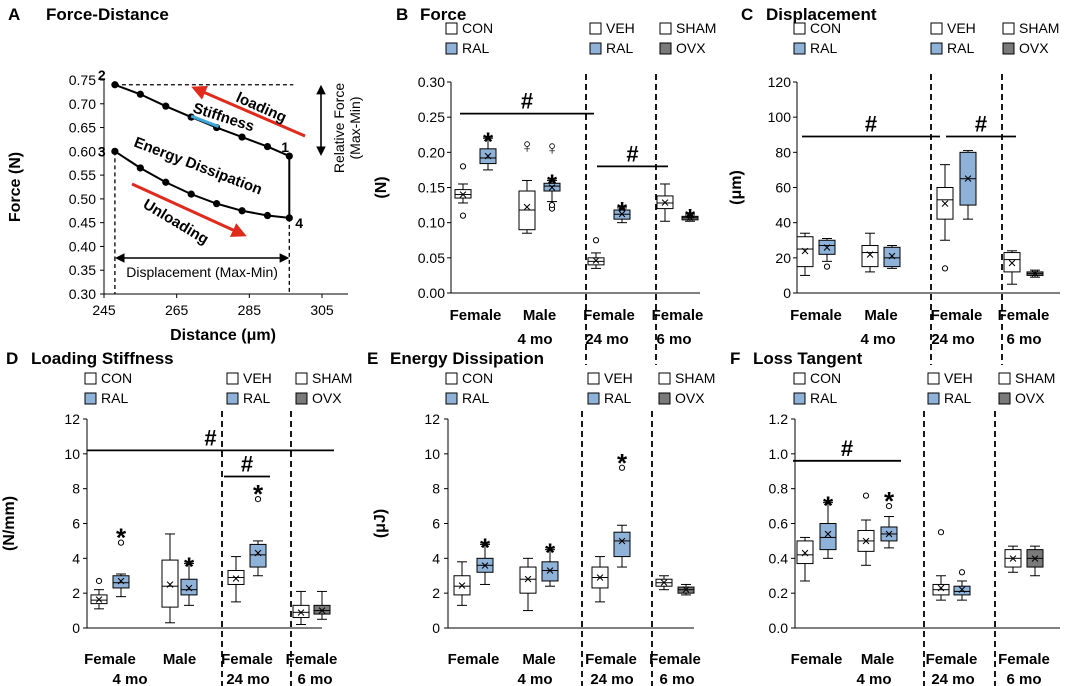 The image size is (1072, 686). I want to click on y-tick-label: 0.30, so click(82, 294).